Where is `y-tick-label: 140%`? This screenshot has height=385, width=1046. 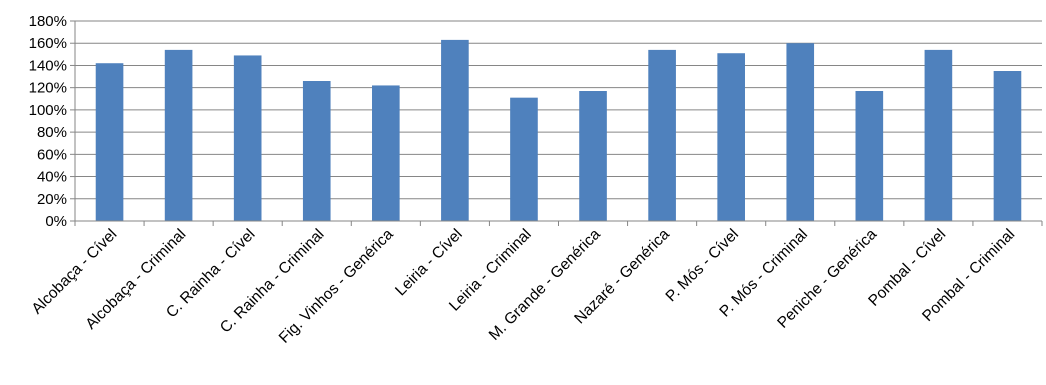 y-tick-label: 140% is located at coordinates (48, 65).